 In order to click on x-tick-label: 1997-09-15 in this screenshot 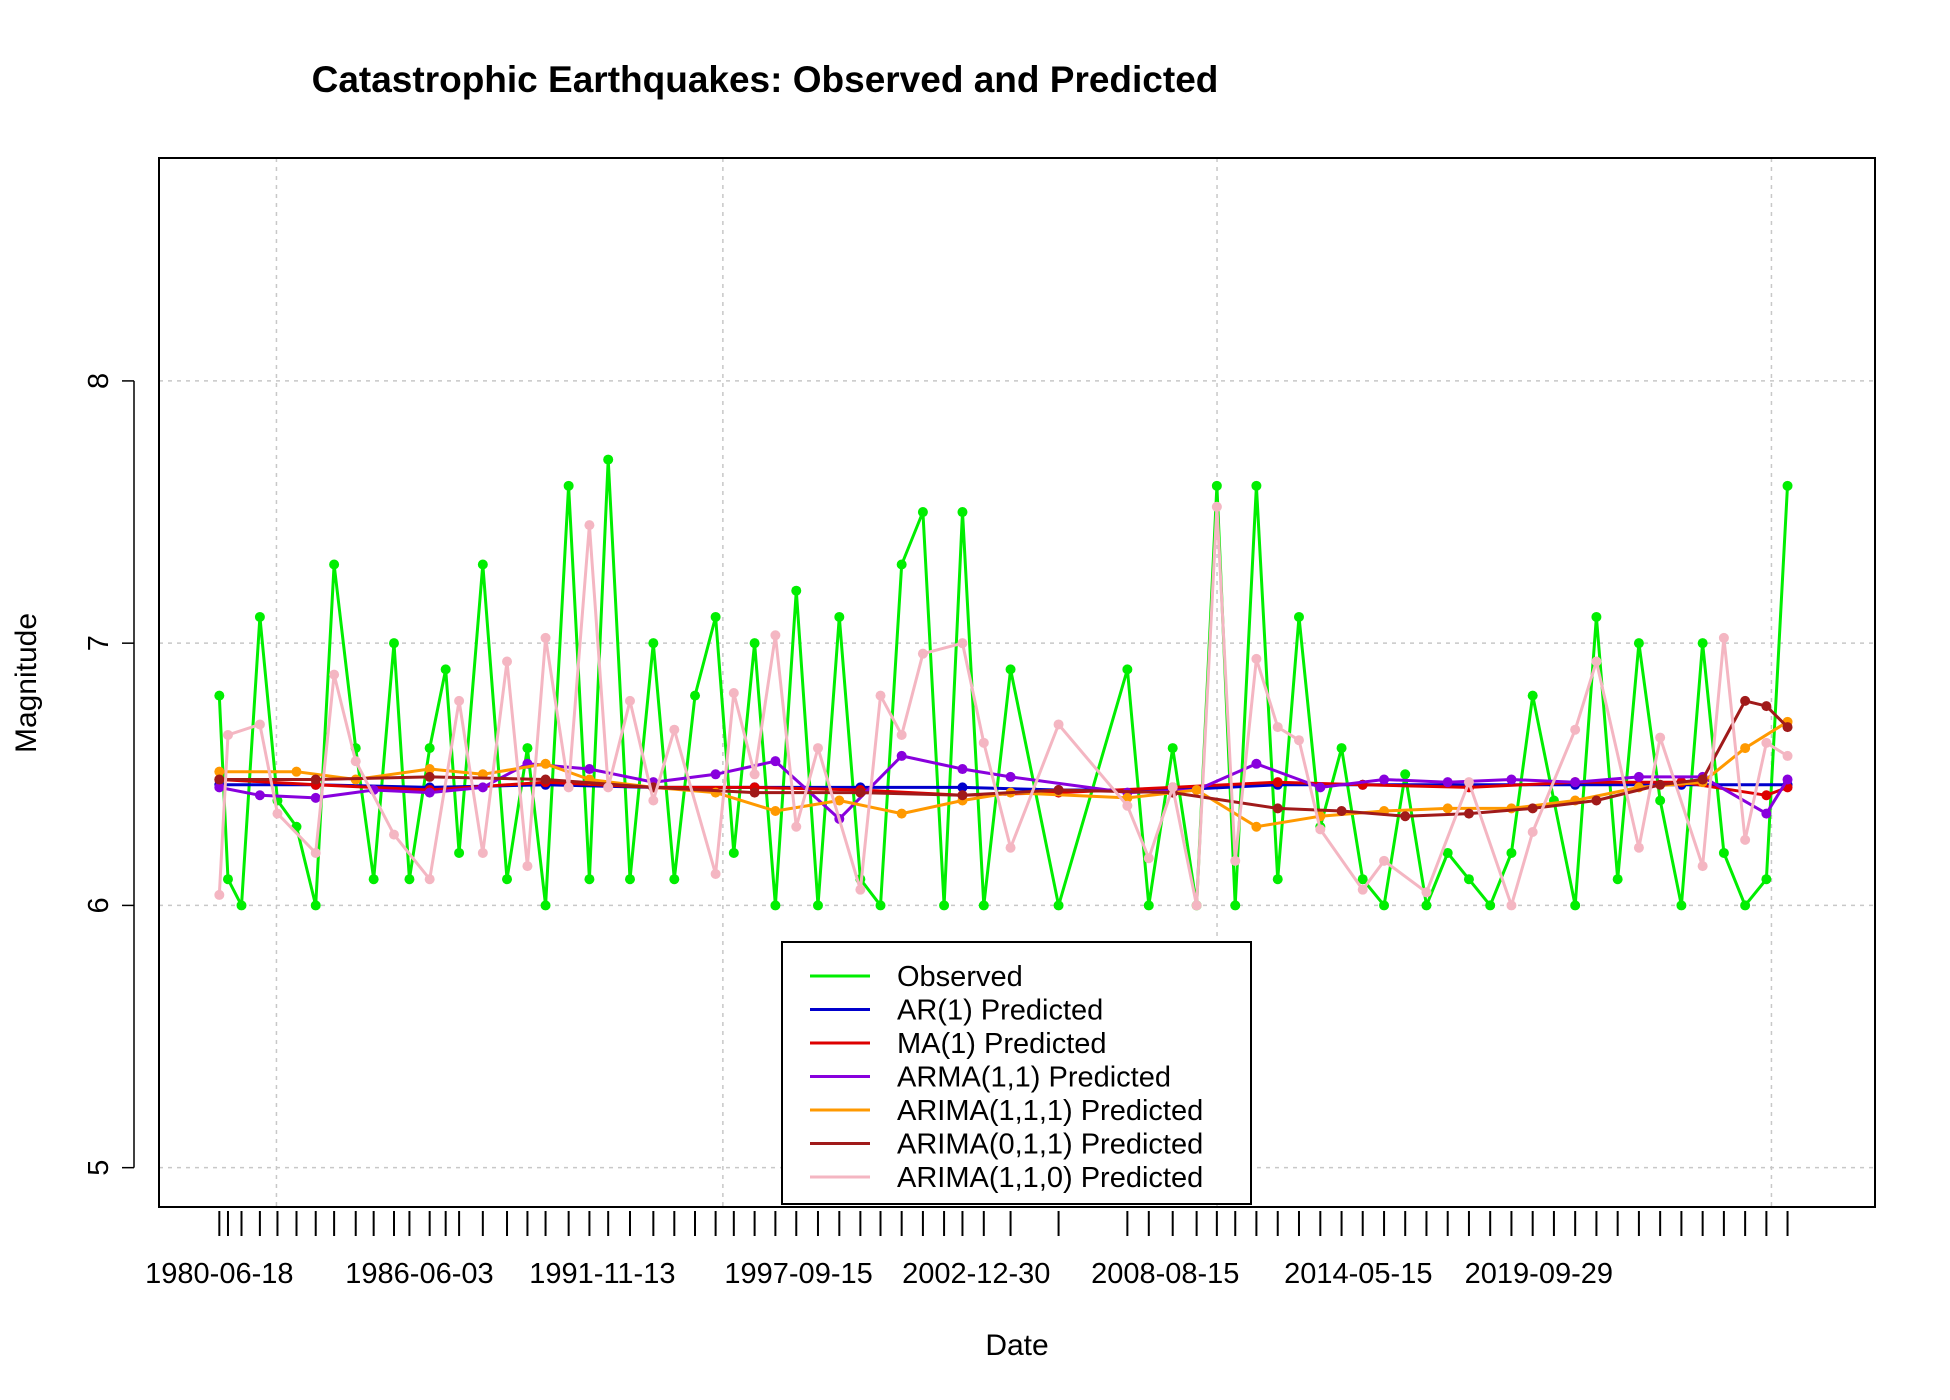, I will do `click(798, 1274)`.